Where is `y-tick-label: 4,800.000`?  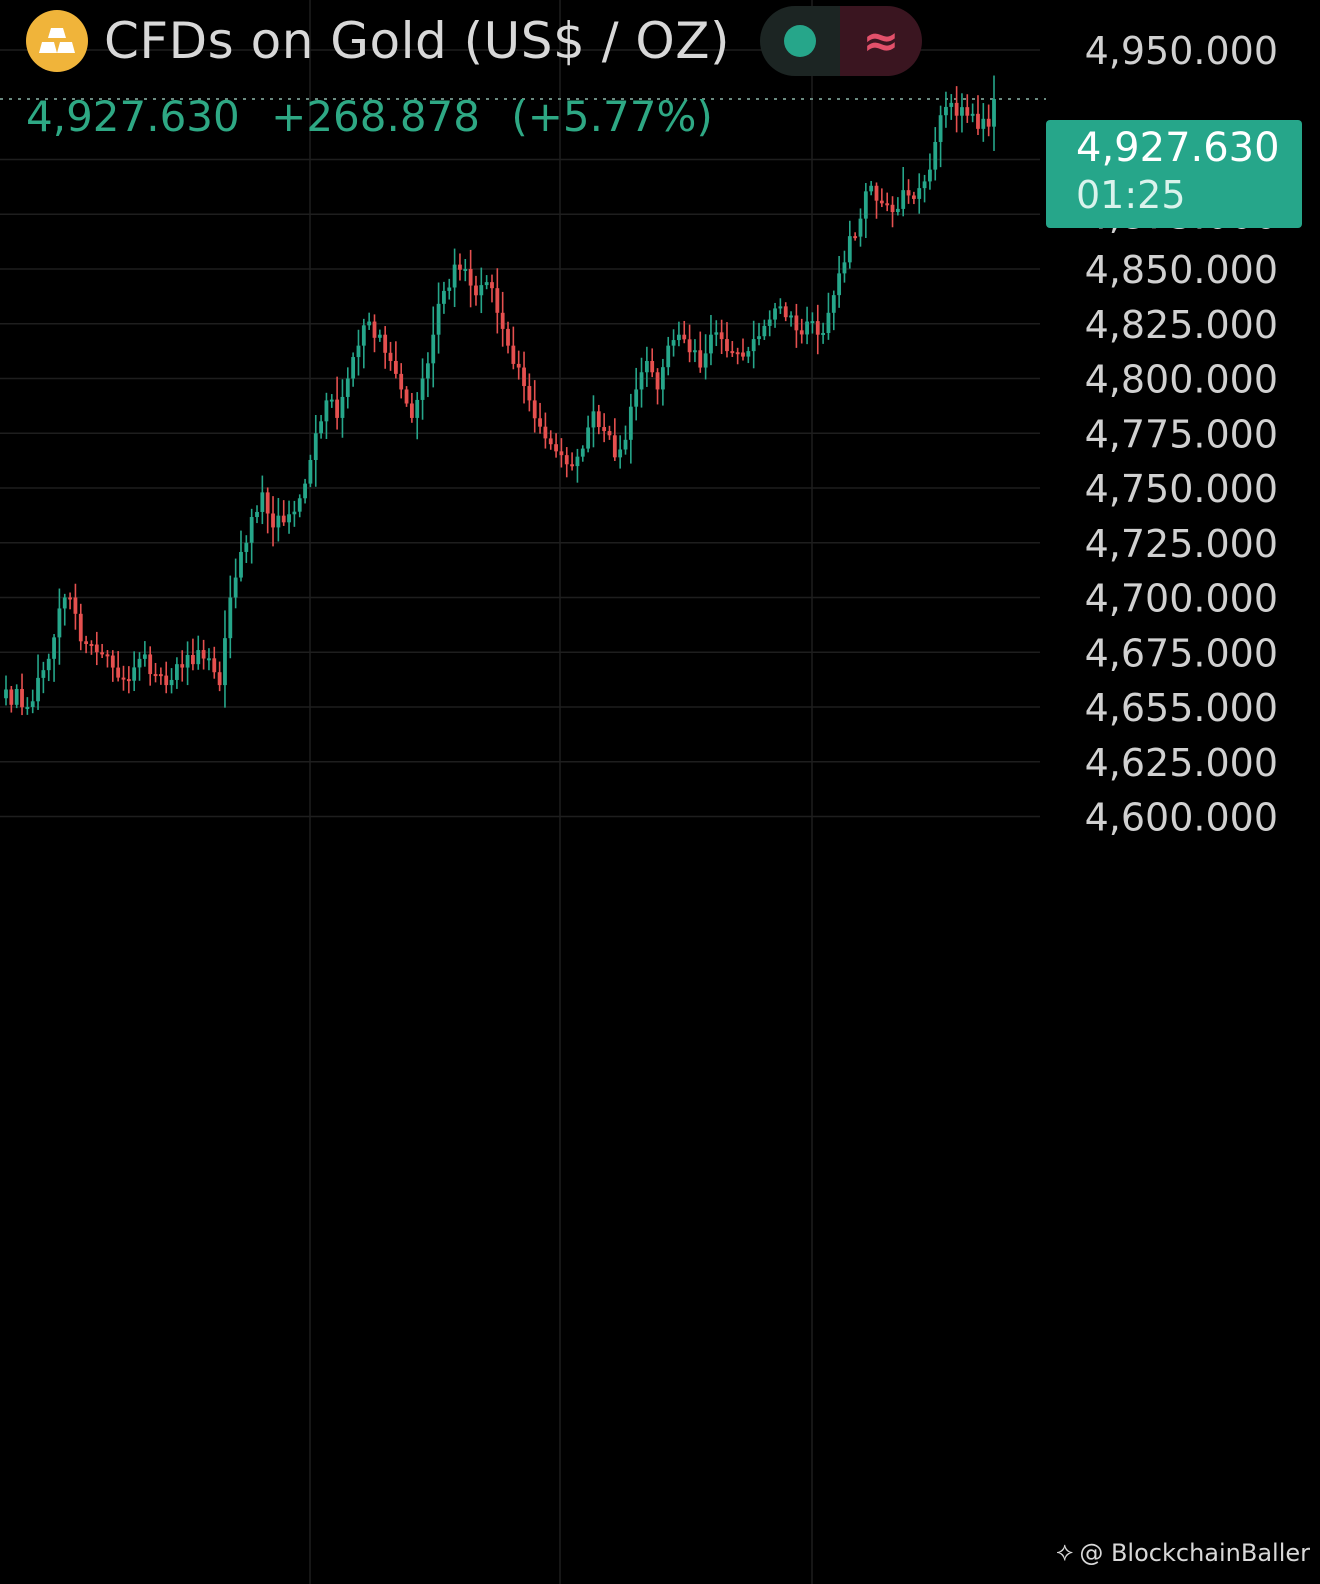
y-tick-label: 4,800.000 is located at coordinates (1181, 380).